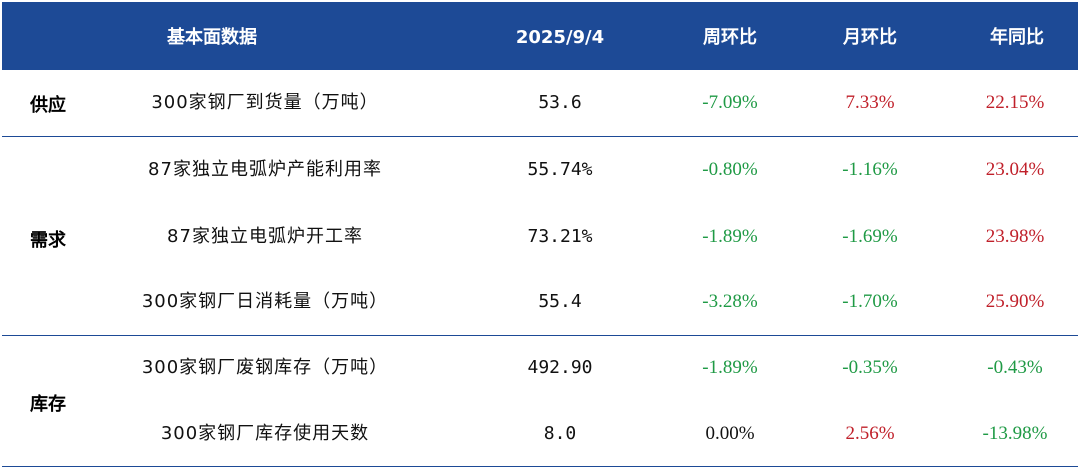 Image resolution: width=1080 pixels, height=469 pixels. What do you see at coordinates (730, 301) in the screenshot?
I see `wow-change: -3.28%` at bounding box center [730, 301].